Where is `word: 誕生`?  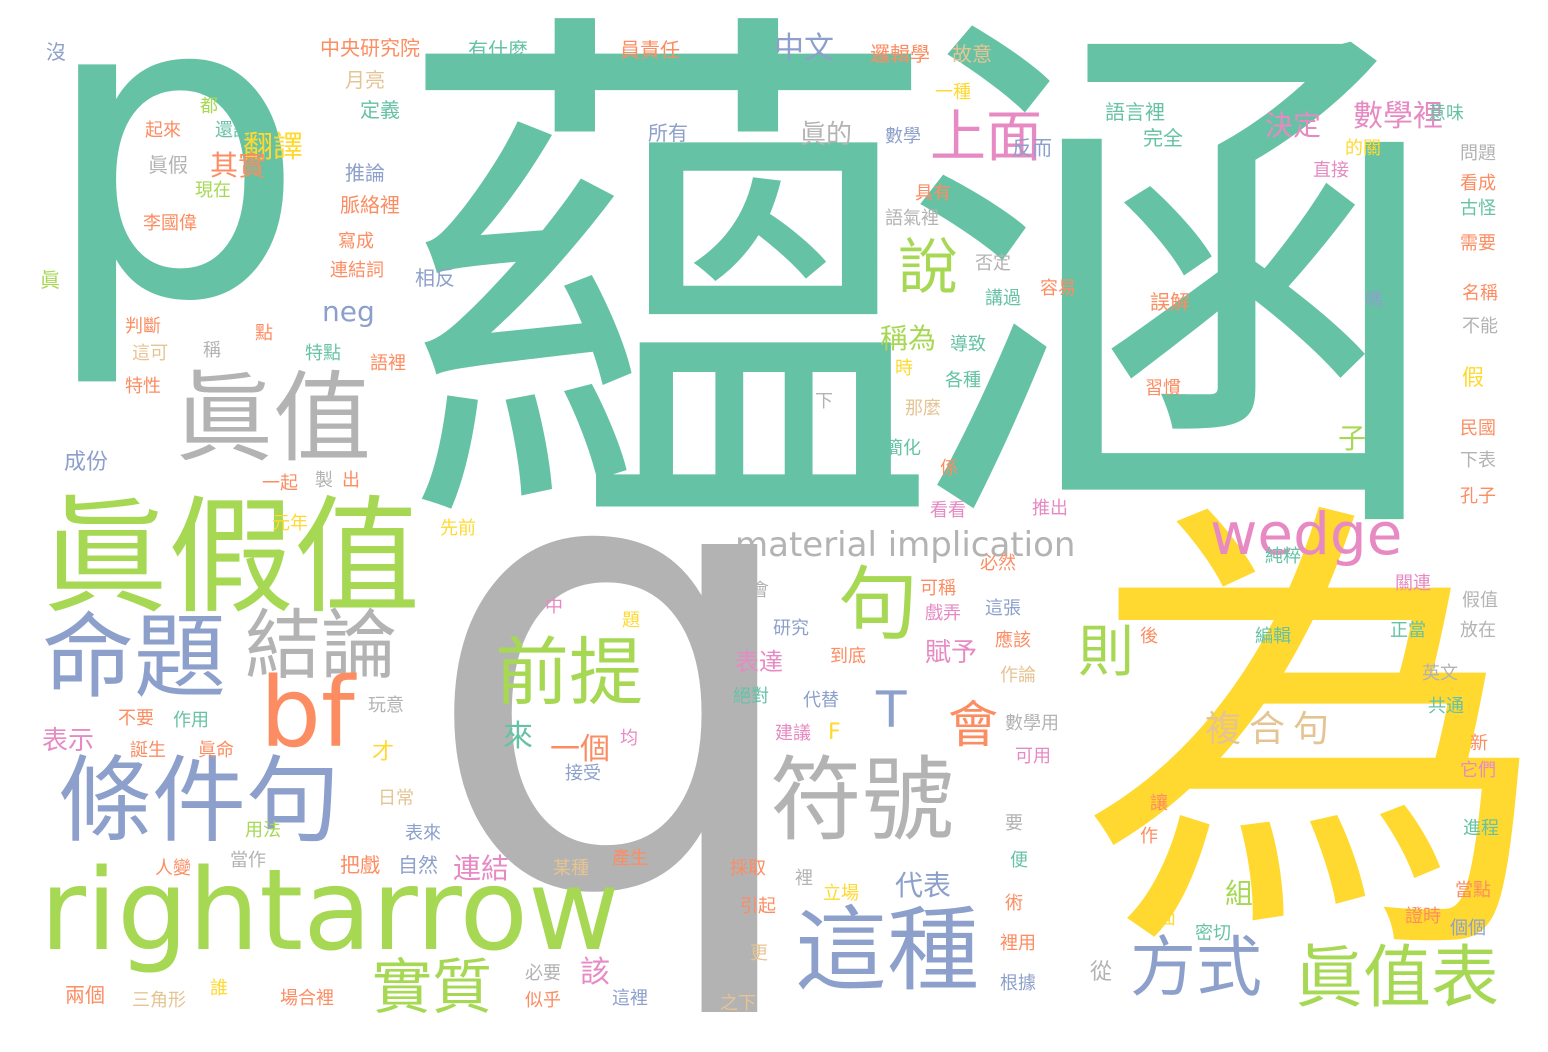 word: 誕生 is located at coordinates (148, 750).